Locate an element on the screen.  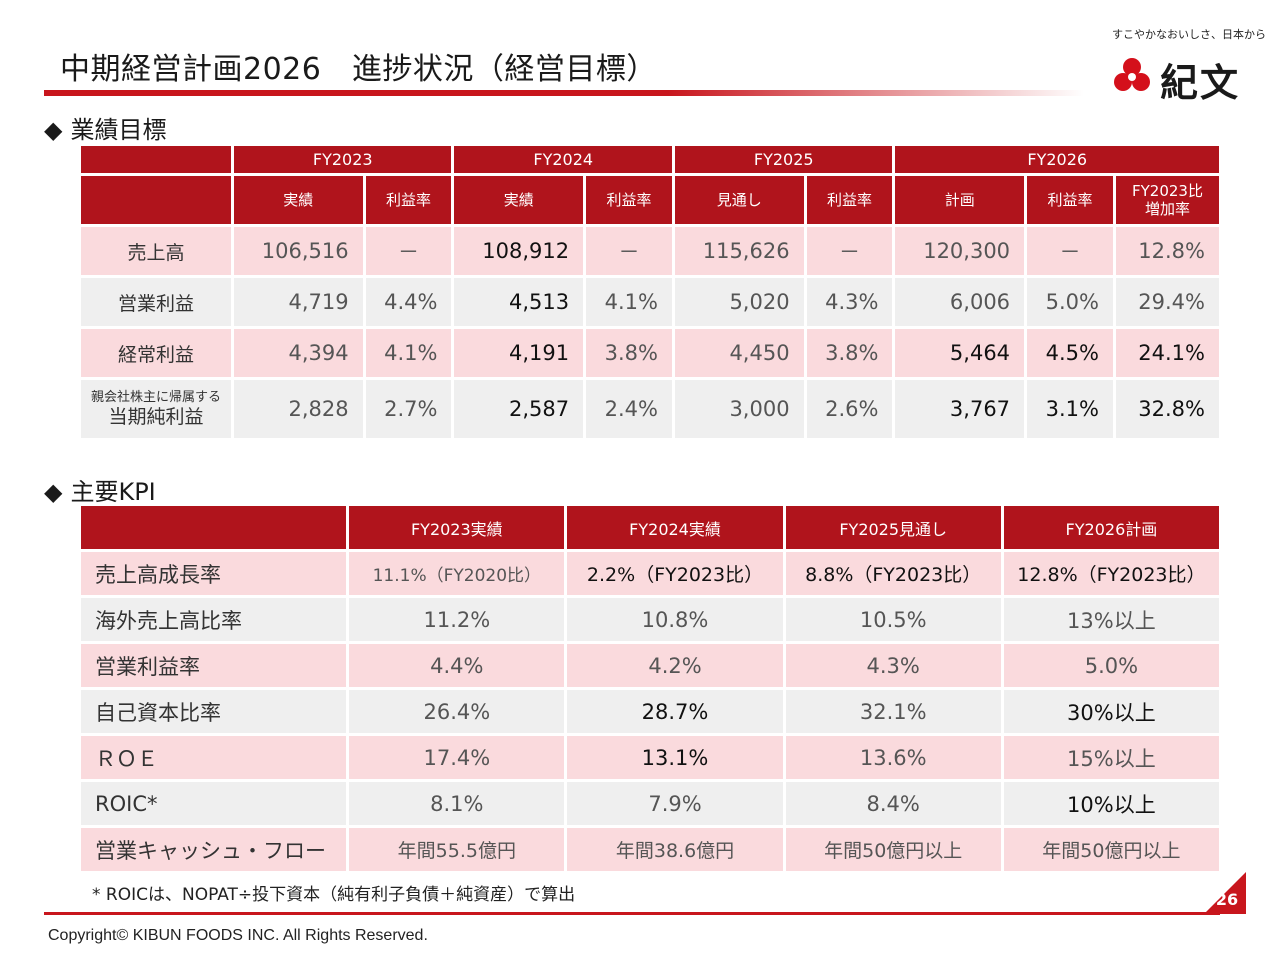
table-cell: 13%以上 is located at coordinates (1111, 619).